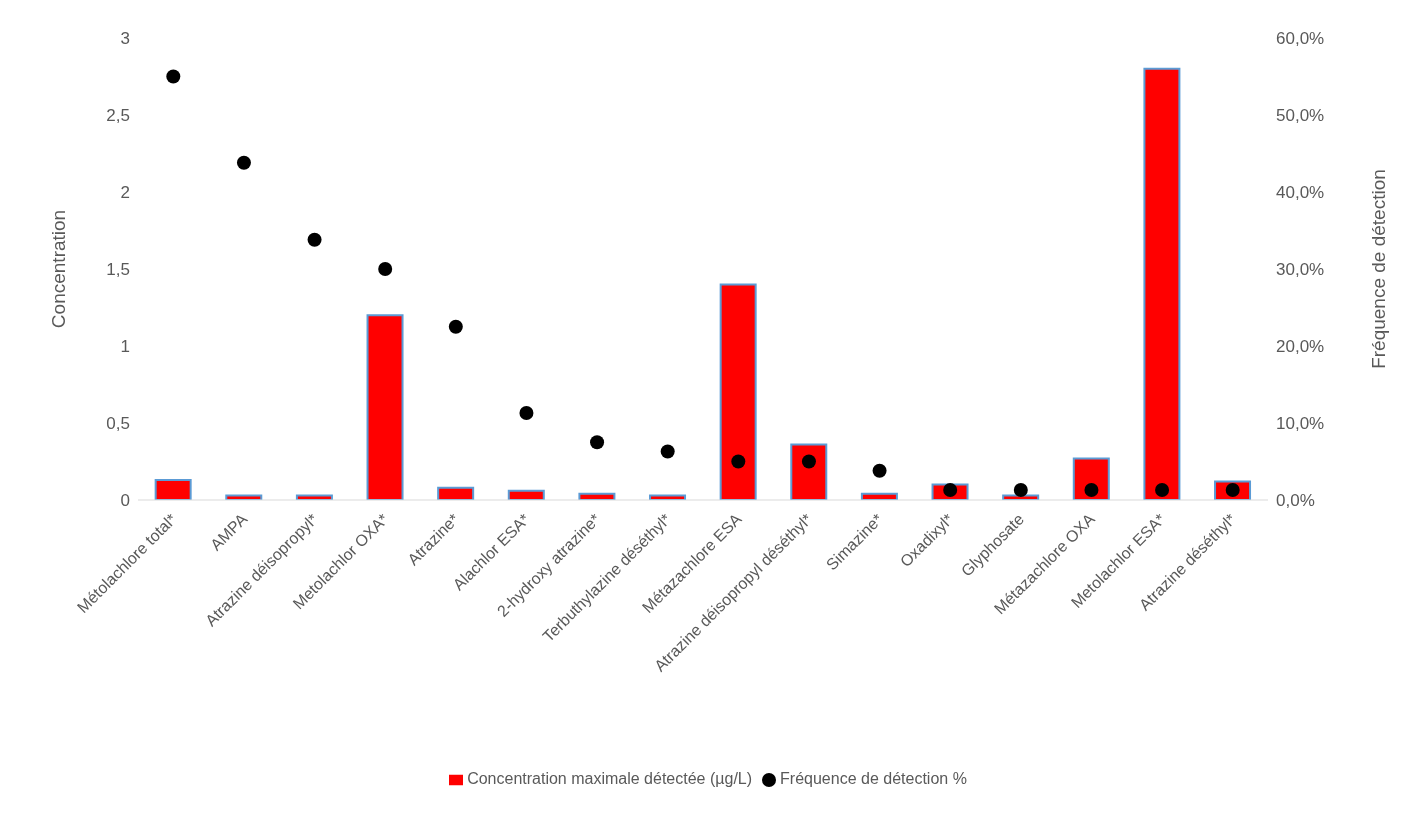  What do you see at coordinates (1378, 269) in the screenshot?
I see `y2-axis-title: Fréquence de détection` at bounding box center [1378, 269].